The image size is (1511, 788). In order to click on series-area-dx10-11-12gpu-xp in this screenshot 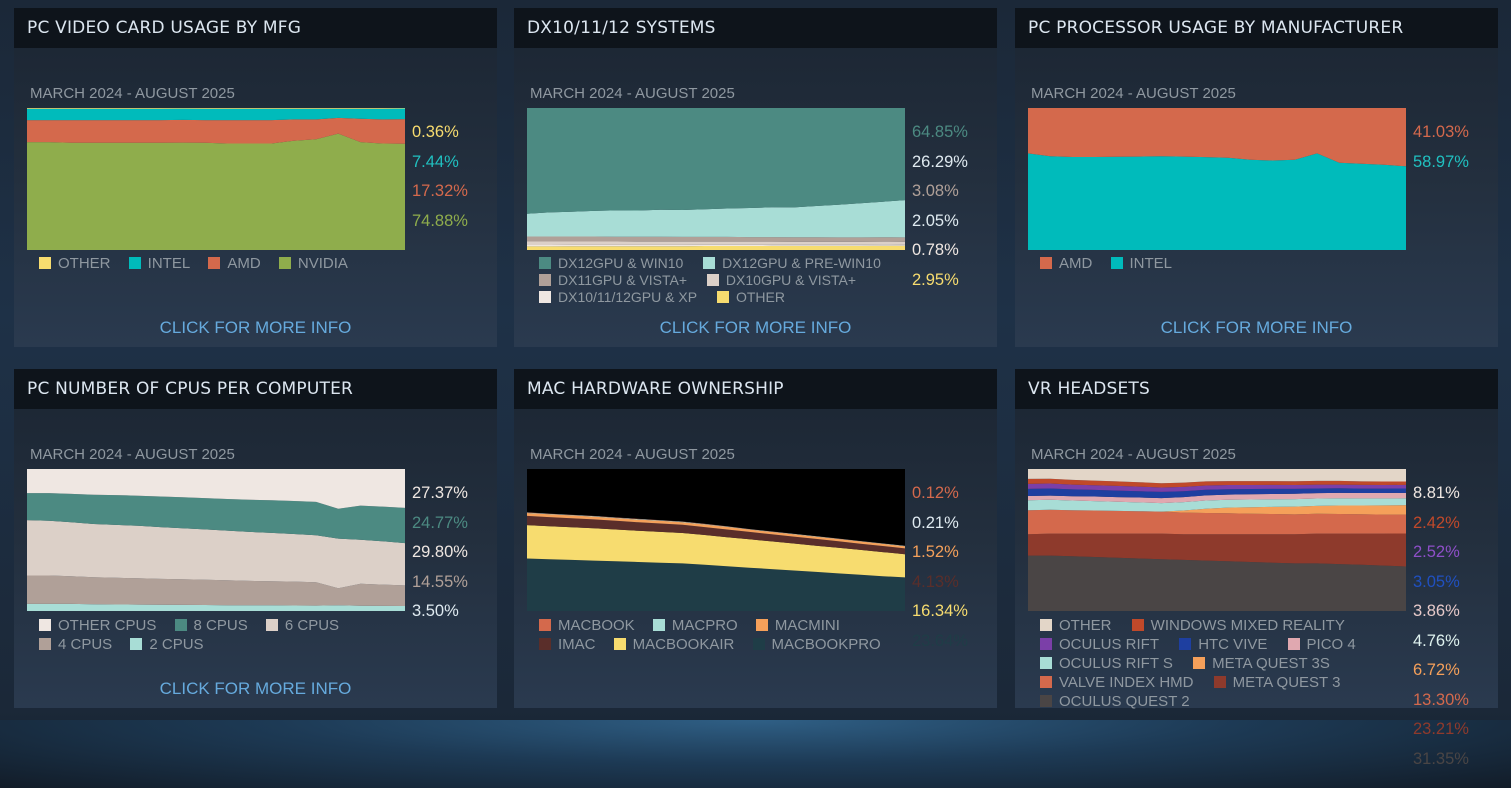, I will do `click(716, 245)`.